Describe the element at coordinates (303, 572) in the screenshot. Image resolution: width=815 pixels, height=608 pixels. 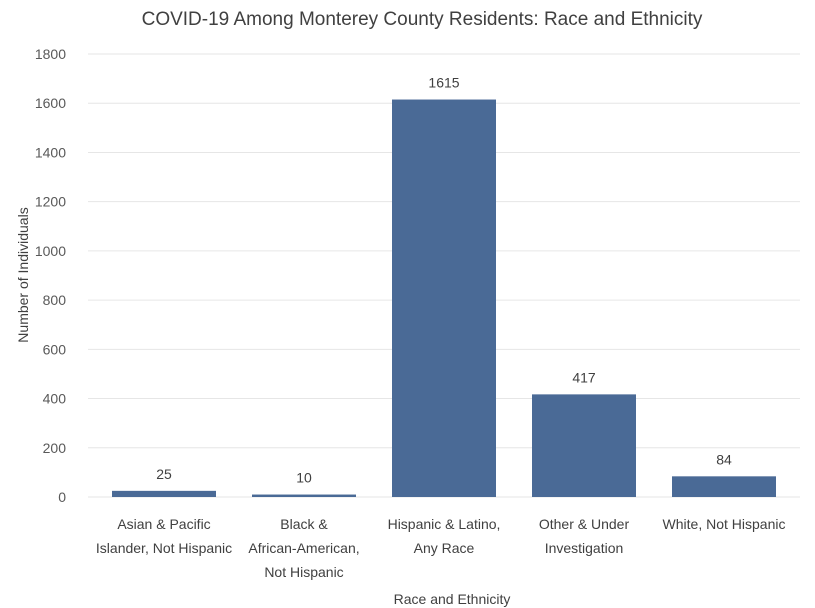
I see `x-tick-label: Not Hispanic` at that location.